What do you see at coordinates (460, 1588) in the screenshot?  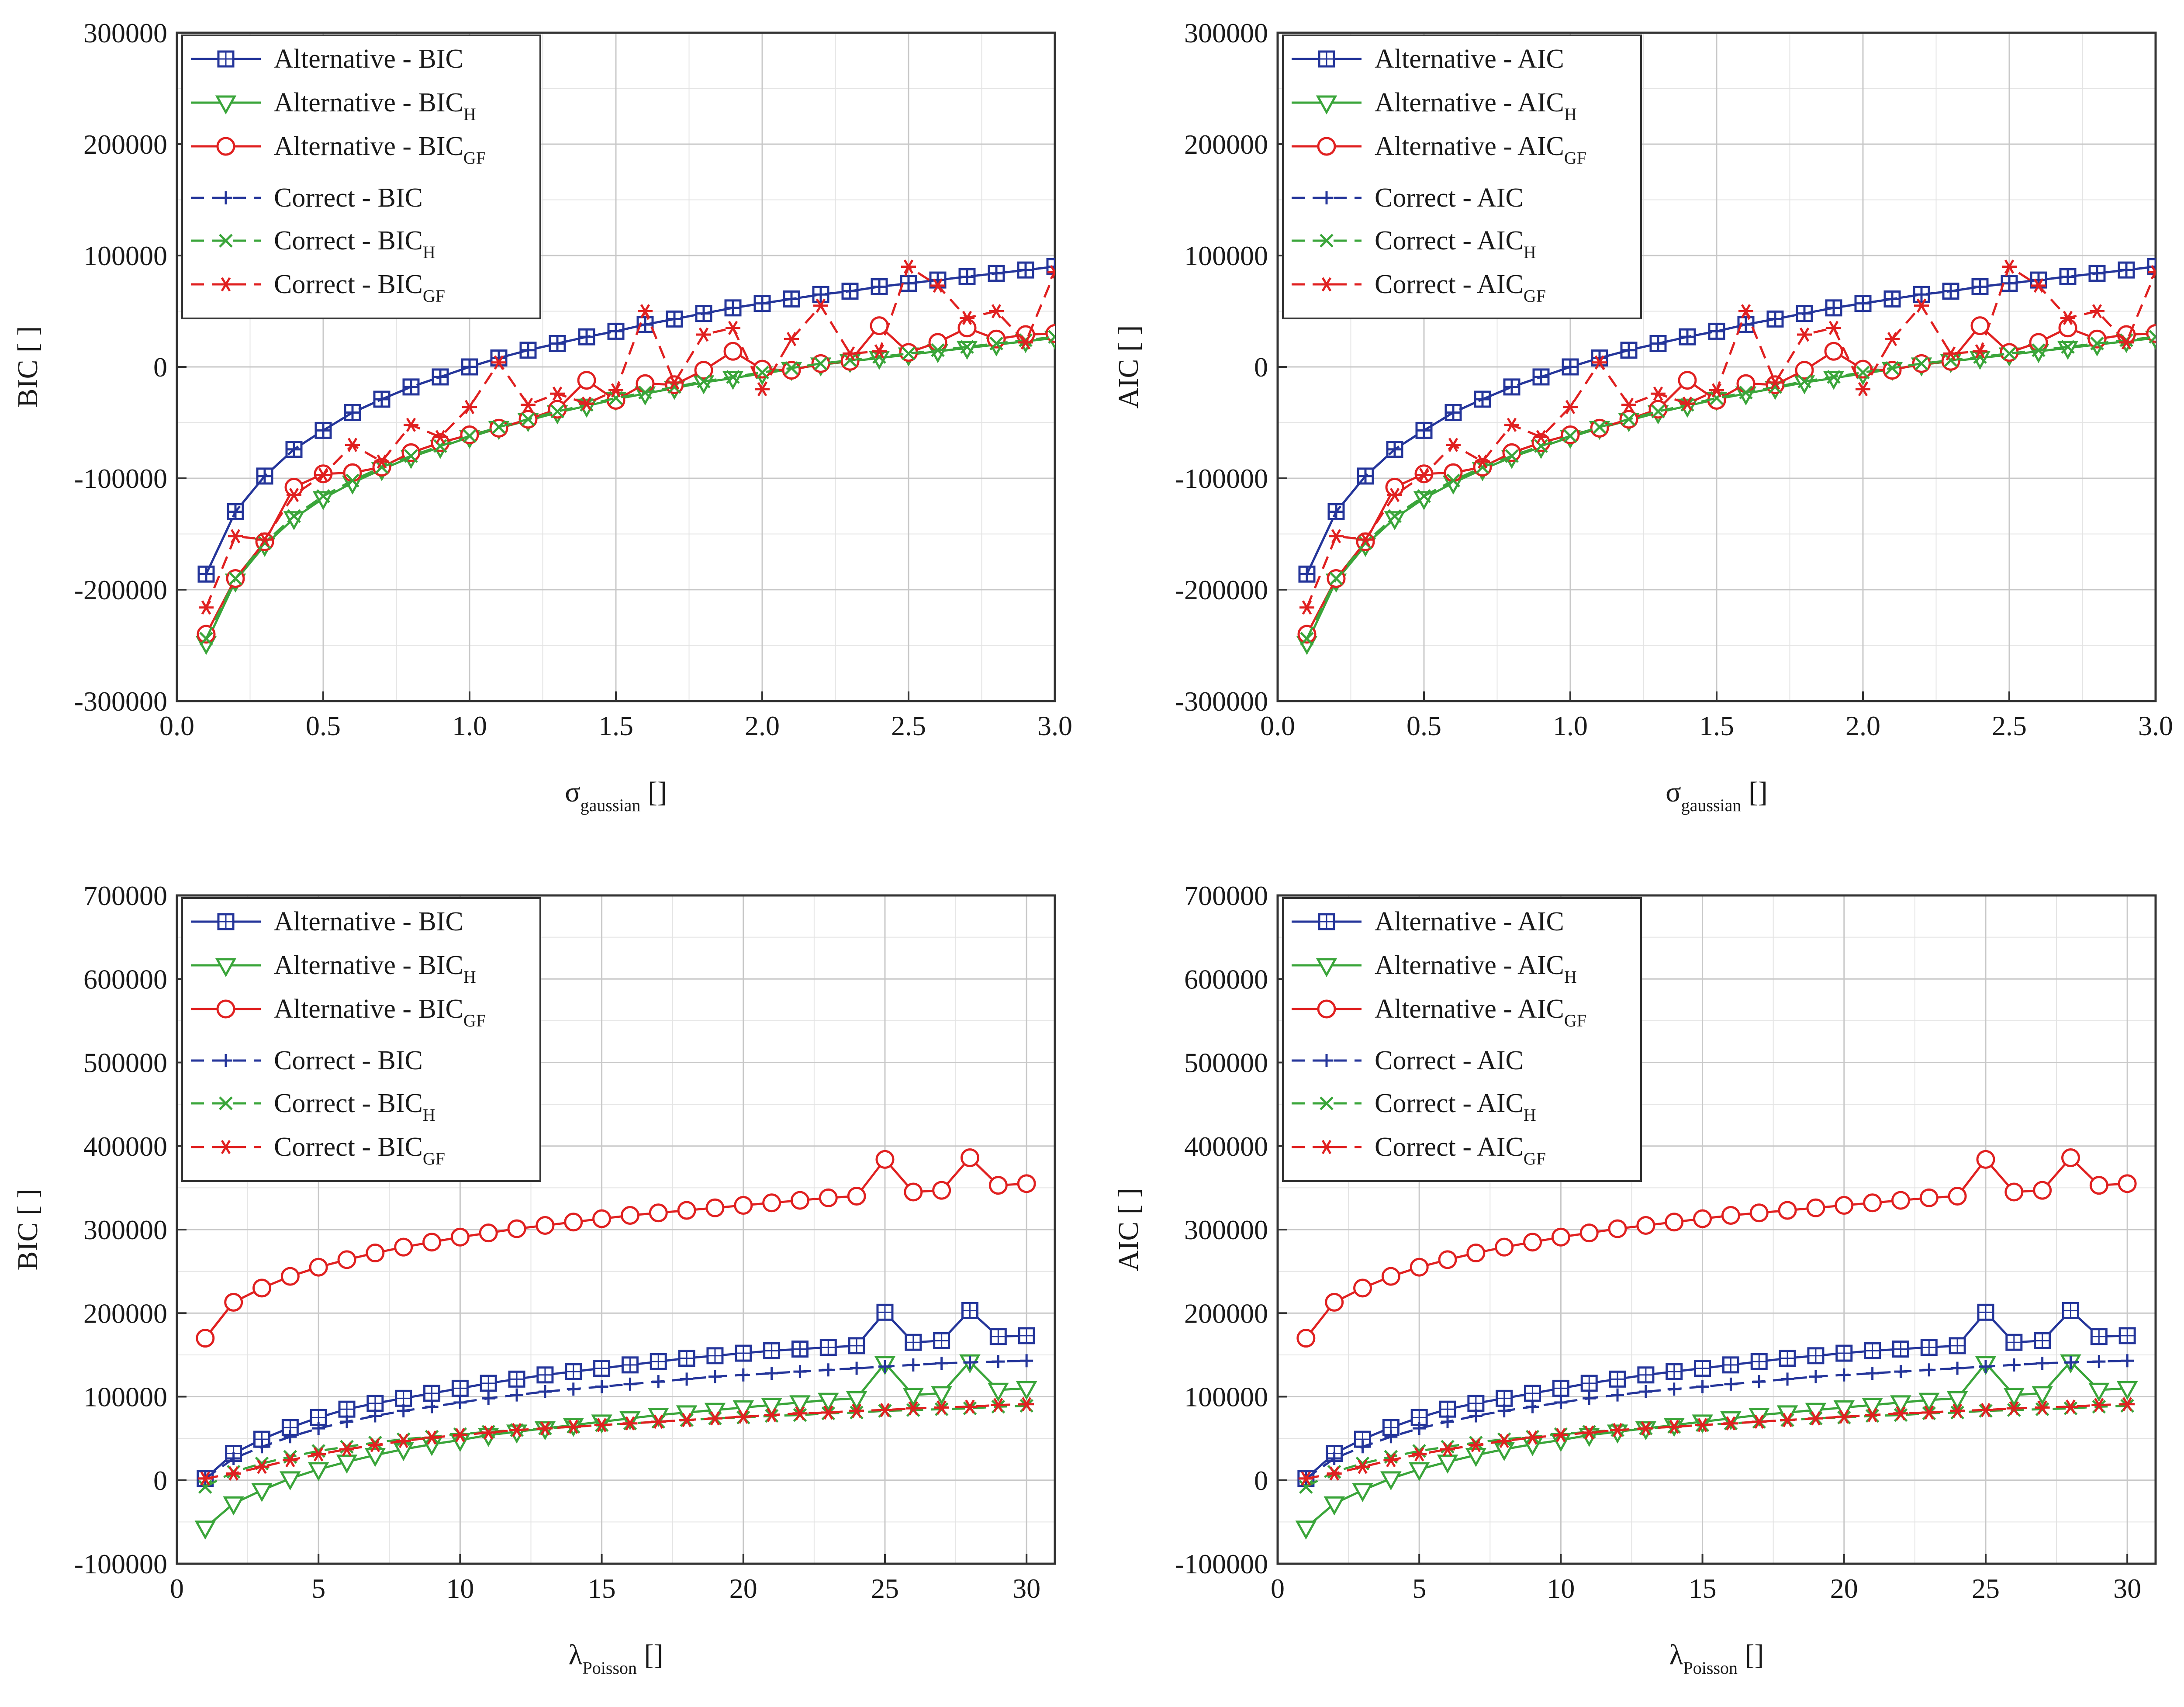 I see `x-tick-label: 10` at bounding box center [460, 1588].